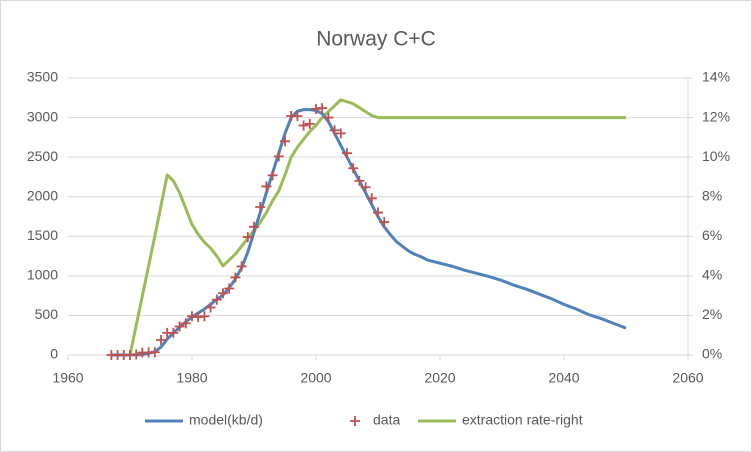 The width and height of the screenshot is (752, 452). I want to click on chart-title: Norway C+C, so click(376, 39).